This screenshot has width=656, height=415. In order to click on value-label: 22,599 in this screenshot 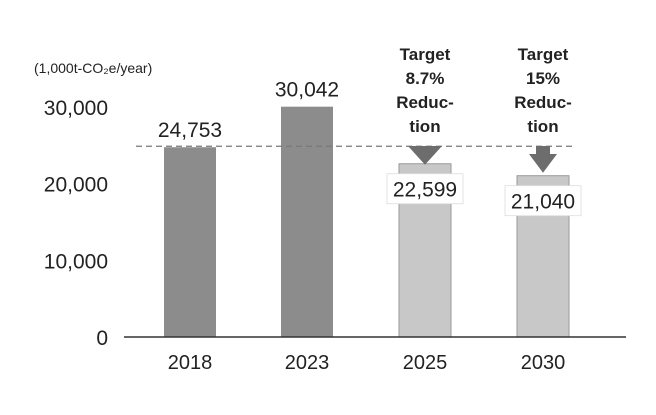, I will do `click(425, 190)`.